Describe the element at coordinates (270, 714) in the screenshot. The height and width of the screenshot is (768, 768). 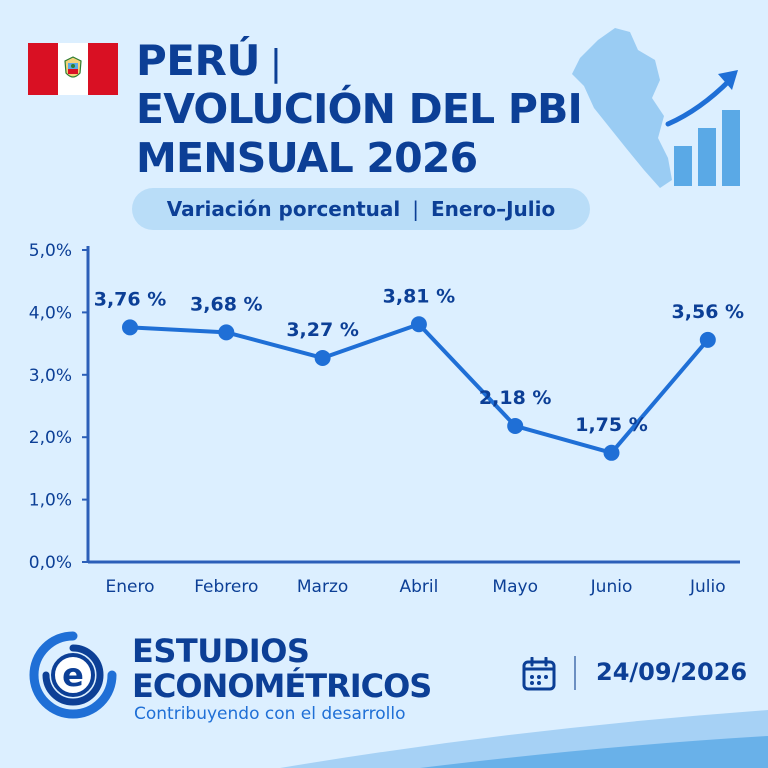
I see `brand-tagline: Contribuyendo con el desarrollo` at that location.